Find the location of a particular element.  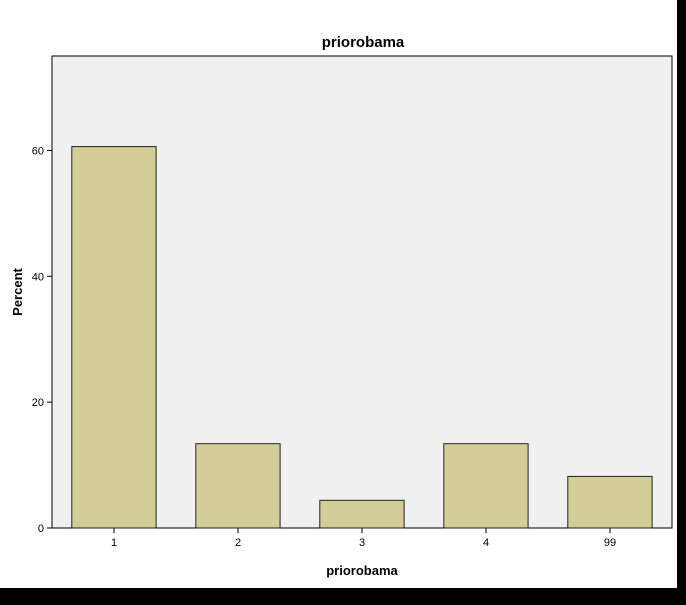

y-tick-label: 0 is located at coordinates (41, 529).